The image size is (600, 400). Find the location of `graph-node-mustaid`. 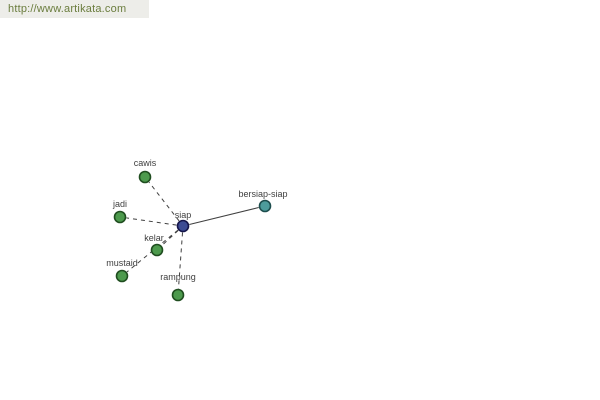

graph-node-mustaid is located at coordinates (122, 276).